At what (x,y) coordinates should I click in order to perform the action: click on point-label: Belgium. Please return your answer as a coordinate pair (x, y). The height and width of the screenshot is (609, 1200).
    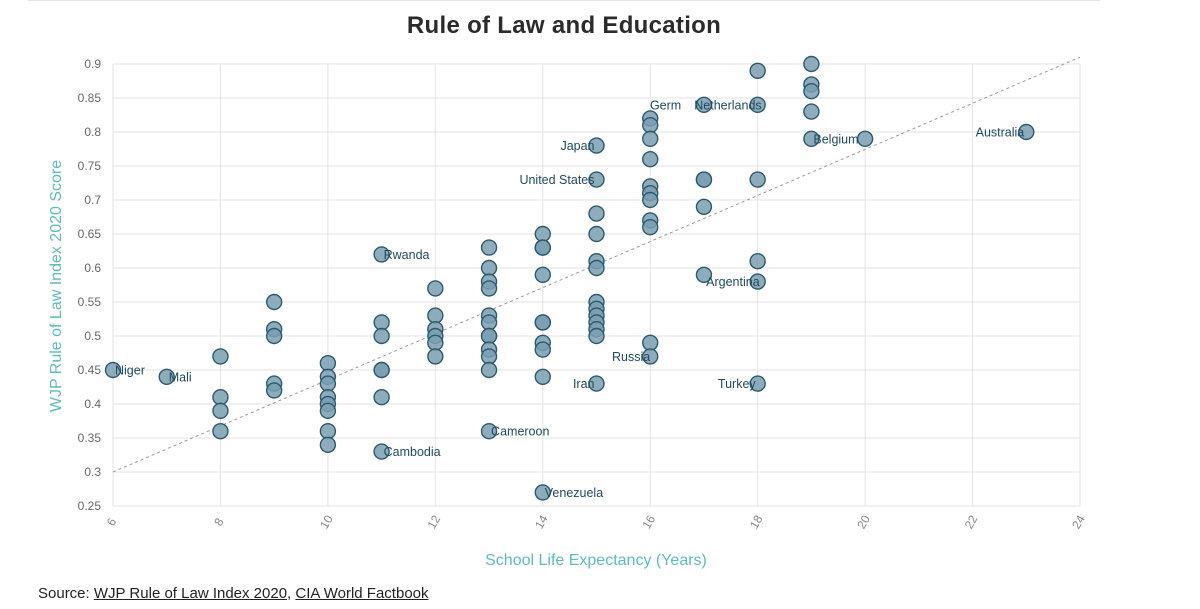
    Looking at the image, I should click on (835, 139).